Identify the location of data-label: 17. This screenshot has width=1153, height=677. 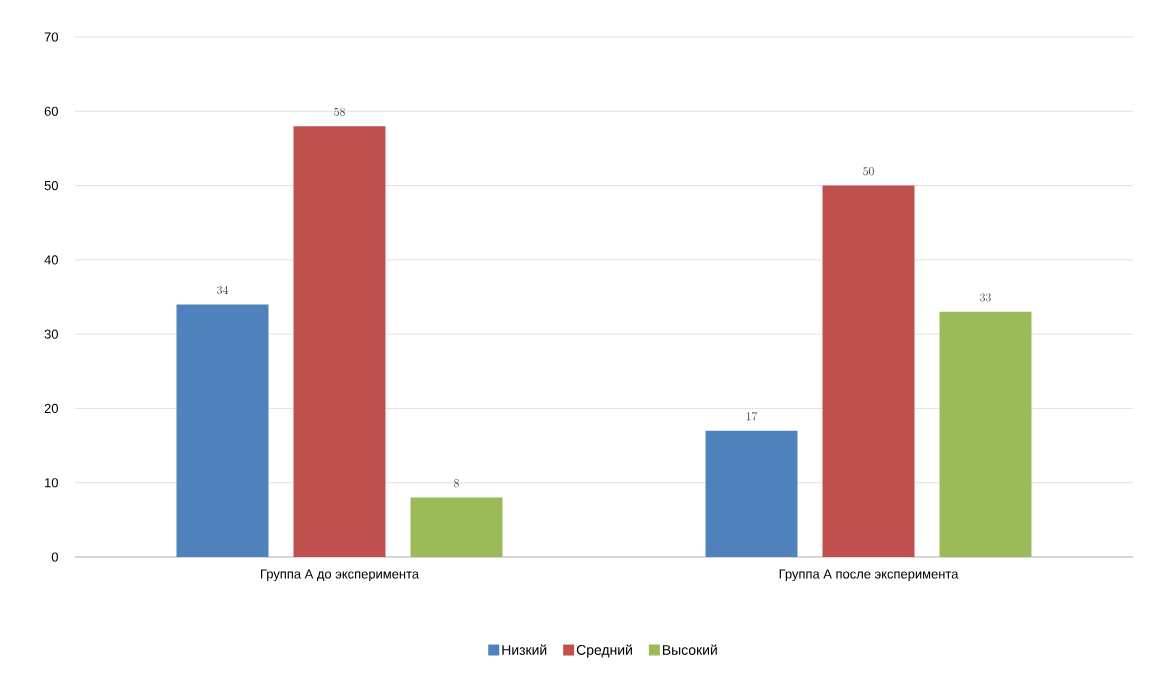
(752, 416).